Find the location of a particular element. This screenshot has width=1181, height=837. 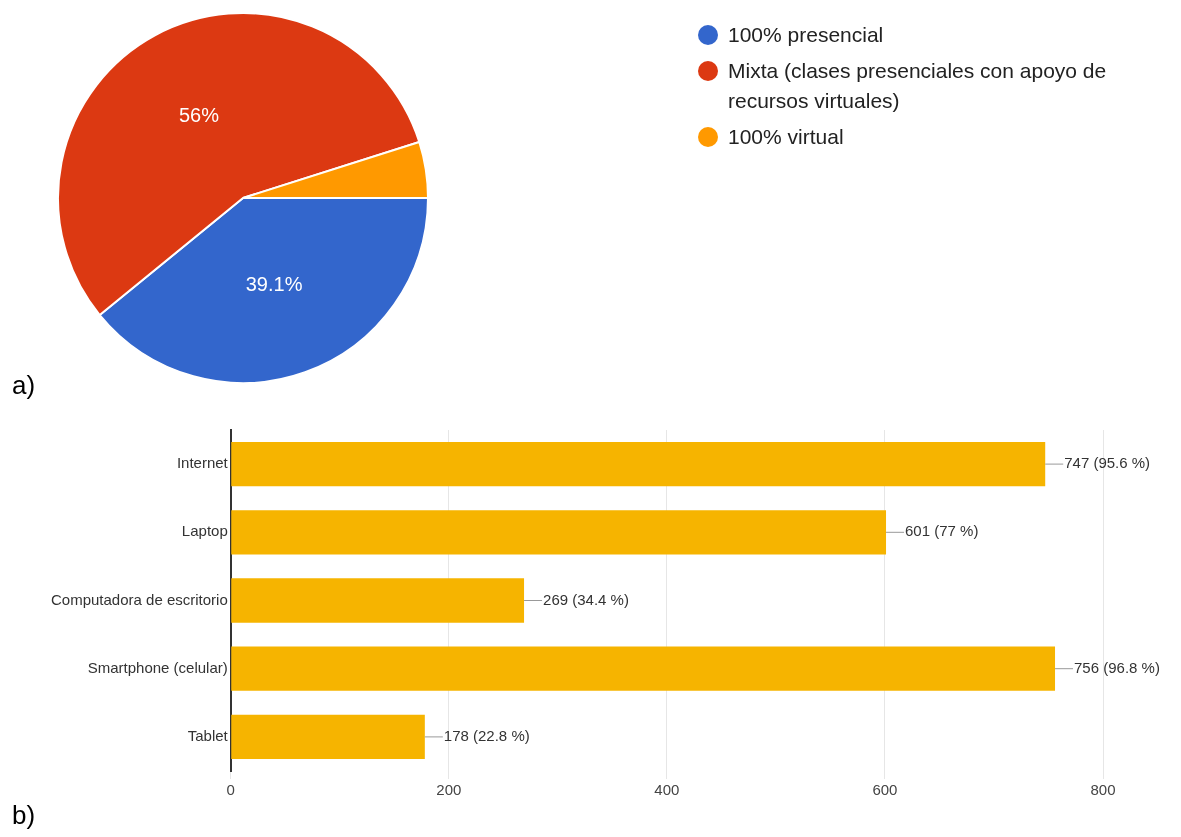

legend-label: 100% presencial is located at coordinates (806, 35).